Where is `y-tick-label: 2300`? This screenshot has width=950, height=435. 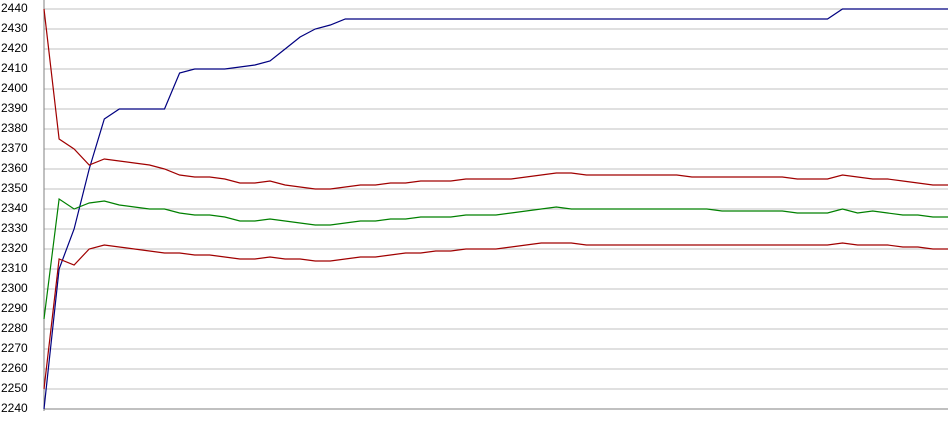
y-tick-label: 2300 is located at coordinates (14, 288).